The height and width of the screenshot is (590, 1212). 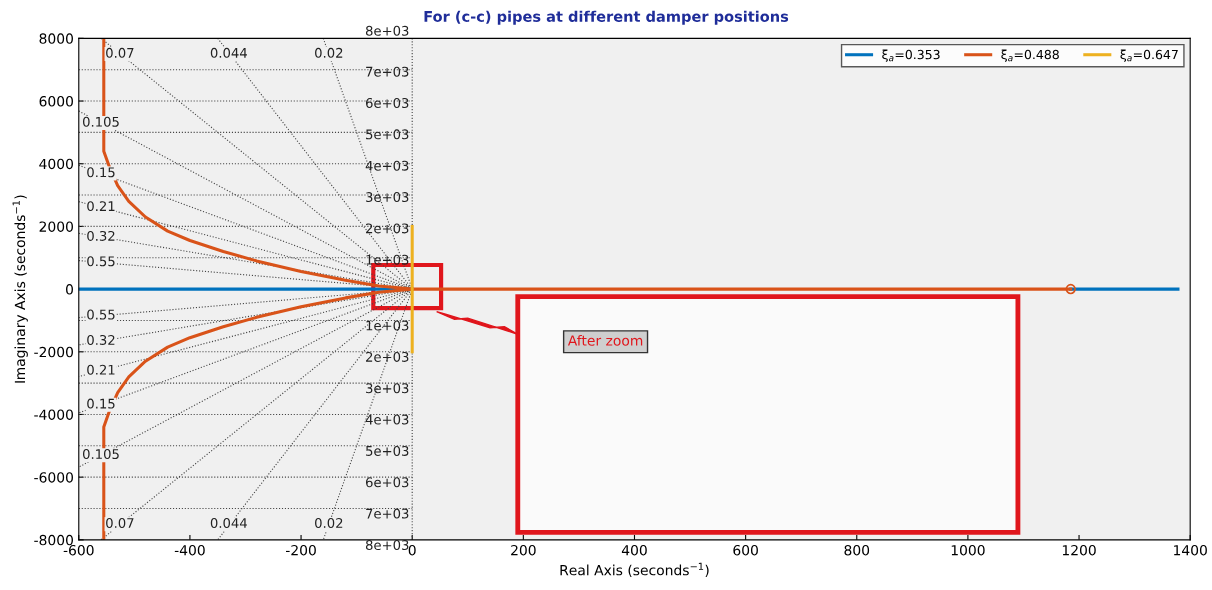 What do you see at coordinates (634, 569) in the screenshot?
I see `x-axis-title: Real Axis (seconds$^{−1}$)` at bounding box center [634, 569].